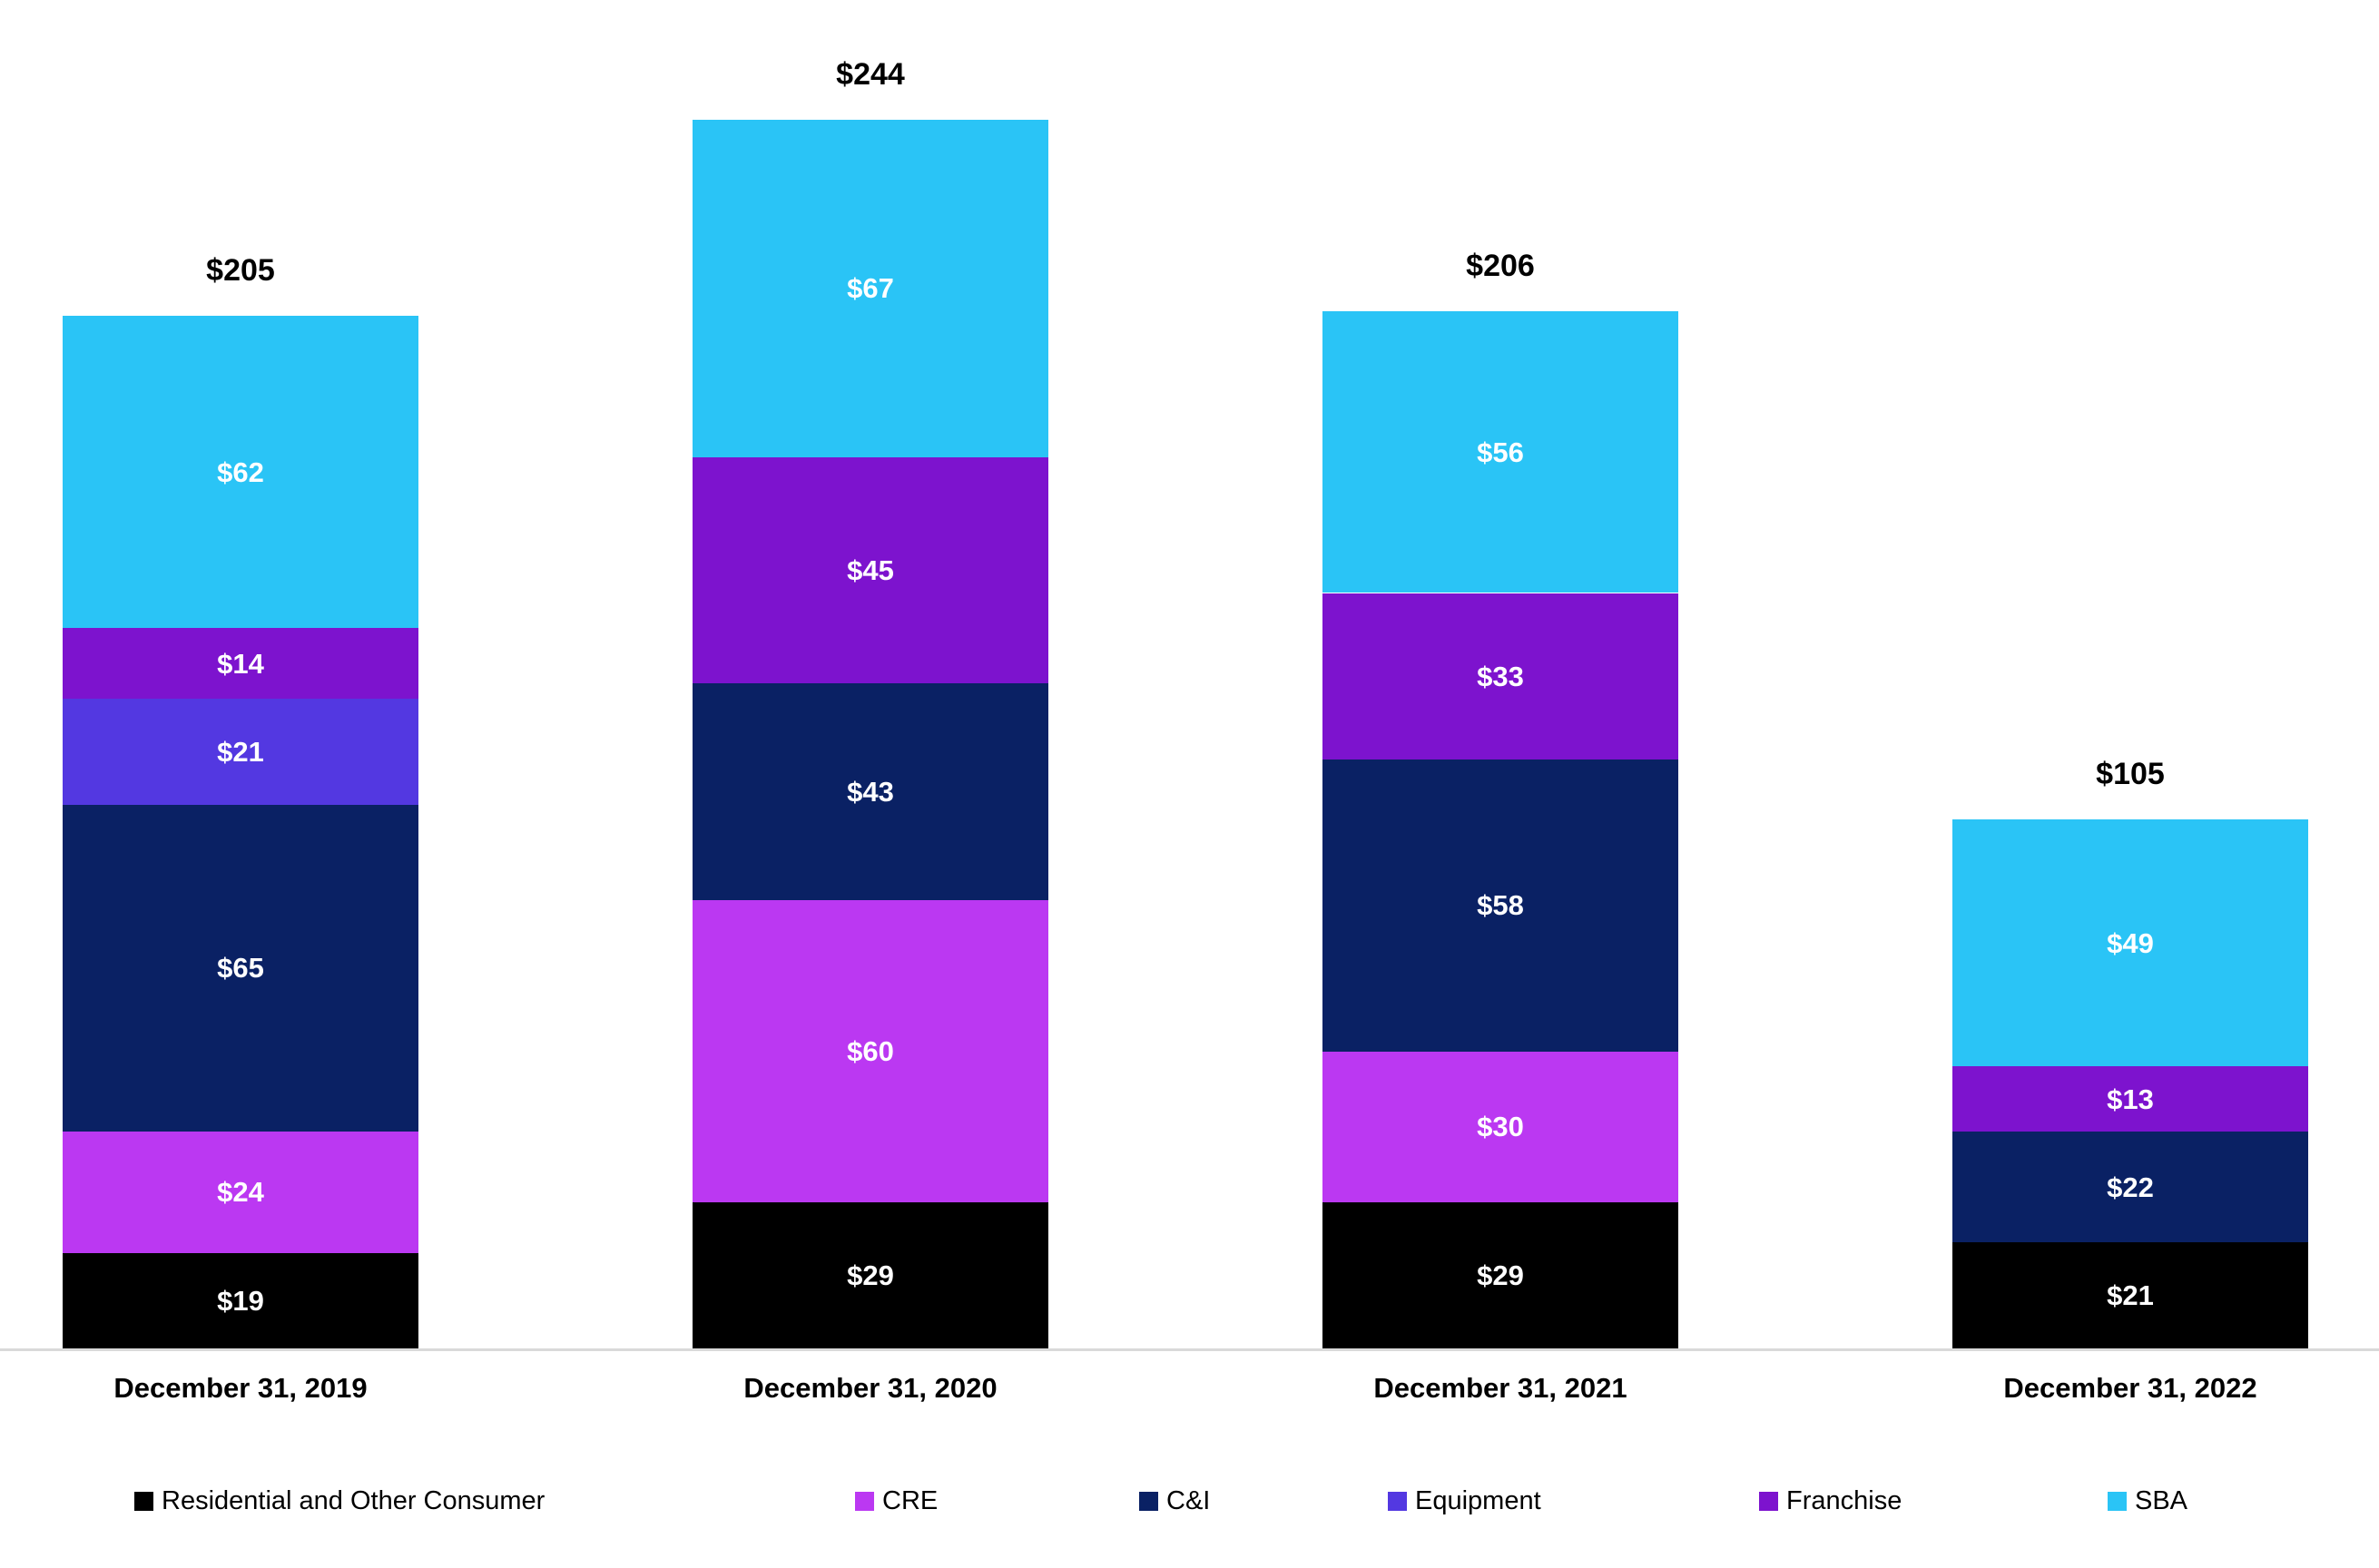  I want to click on bar-segment: $49, so click(2130, 943).